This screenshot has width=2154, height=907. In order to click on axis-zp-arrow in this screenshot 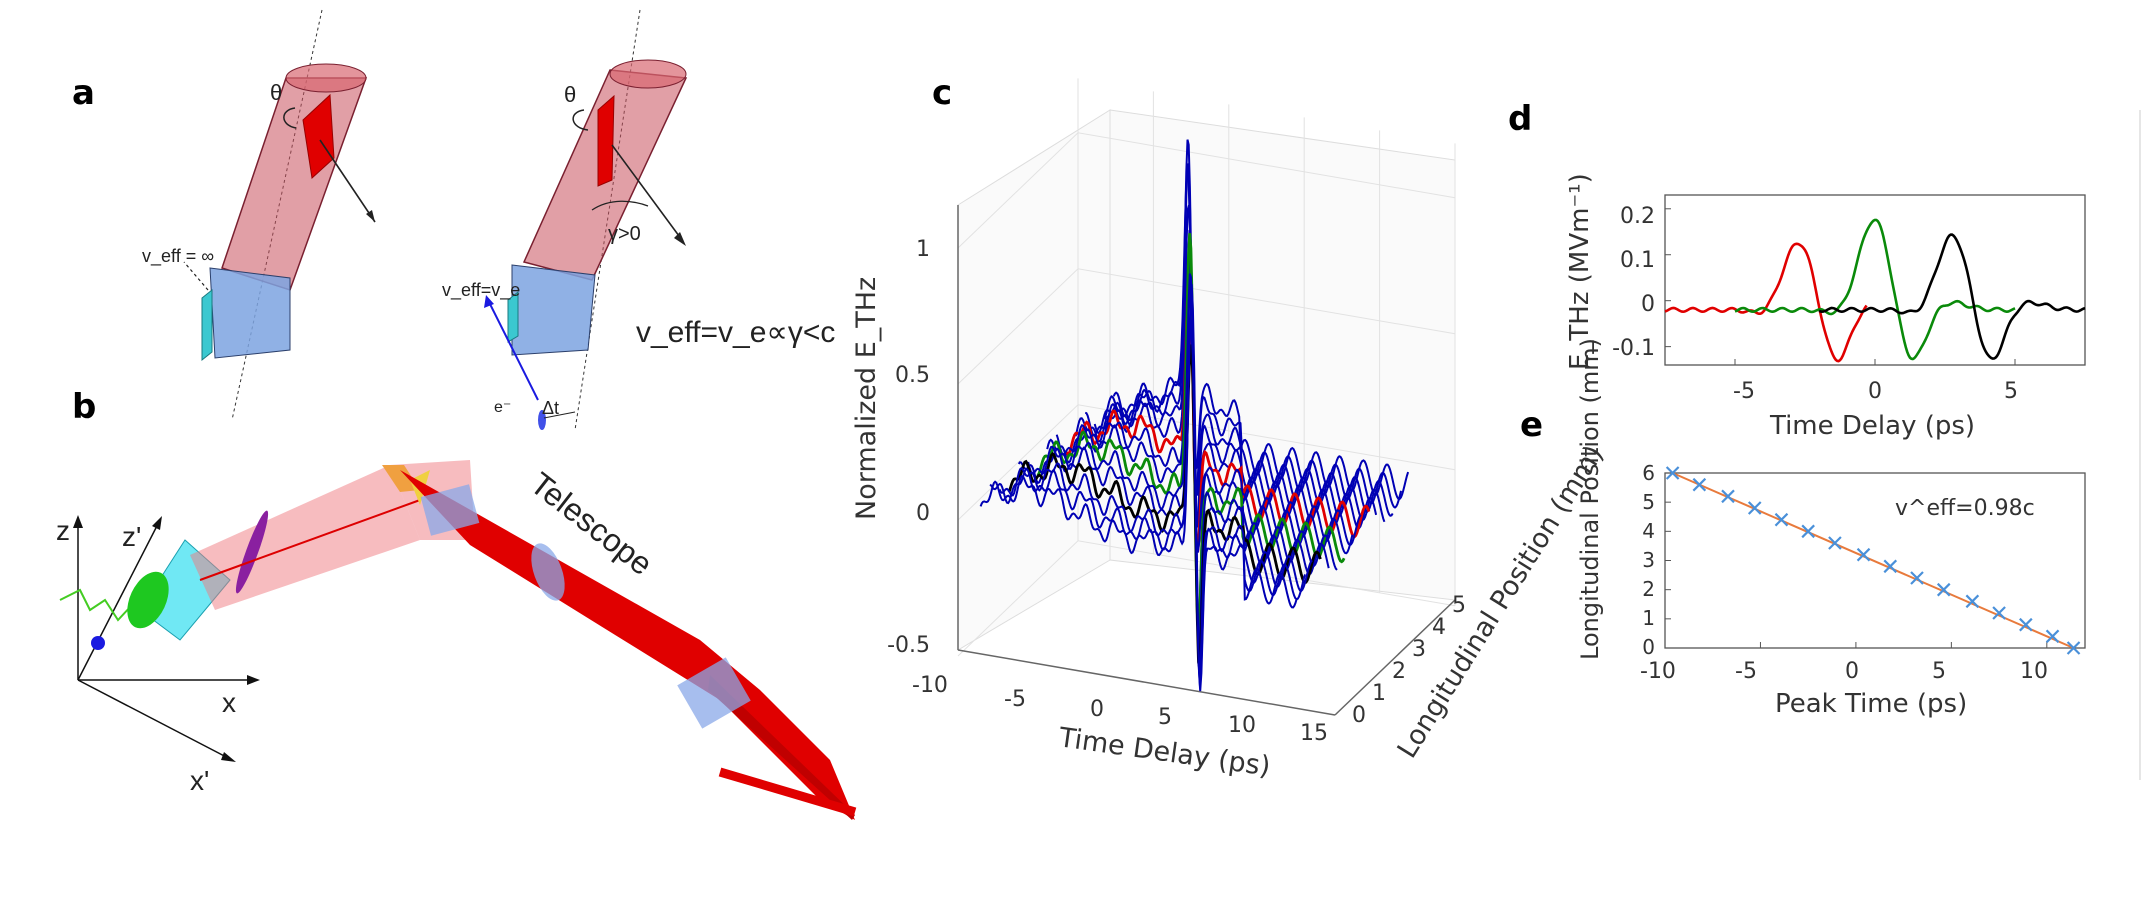, I will do `click(157, 523)`.